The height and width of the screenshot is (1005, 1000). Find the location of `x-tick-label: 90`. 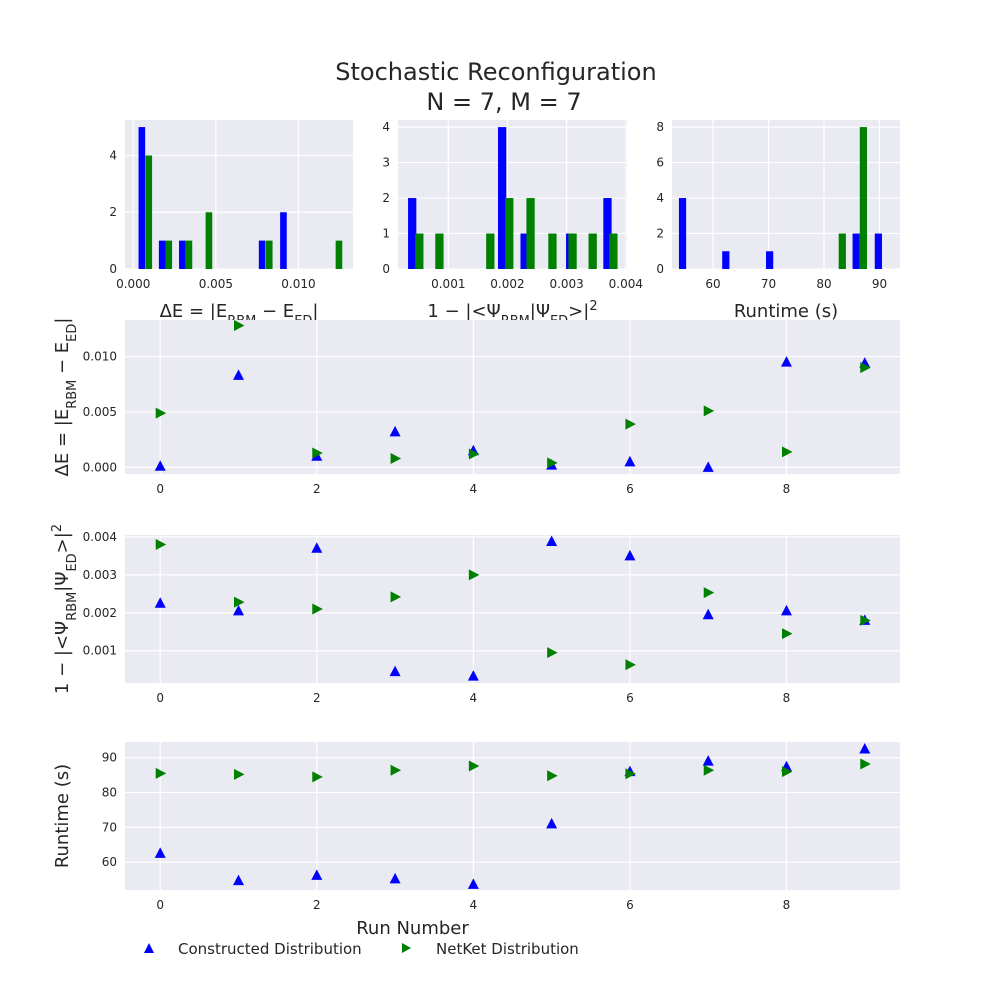

x-tick-label: 90 is located at coordinates (879, 284).